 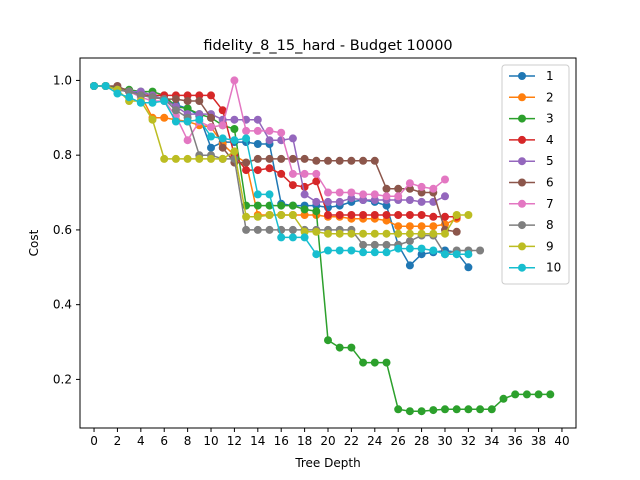 What do you see at coordinates (34, 242) in the screenshot?
I see `y-axis-label: Cost` at bounding box center [34, 242].